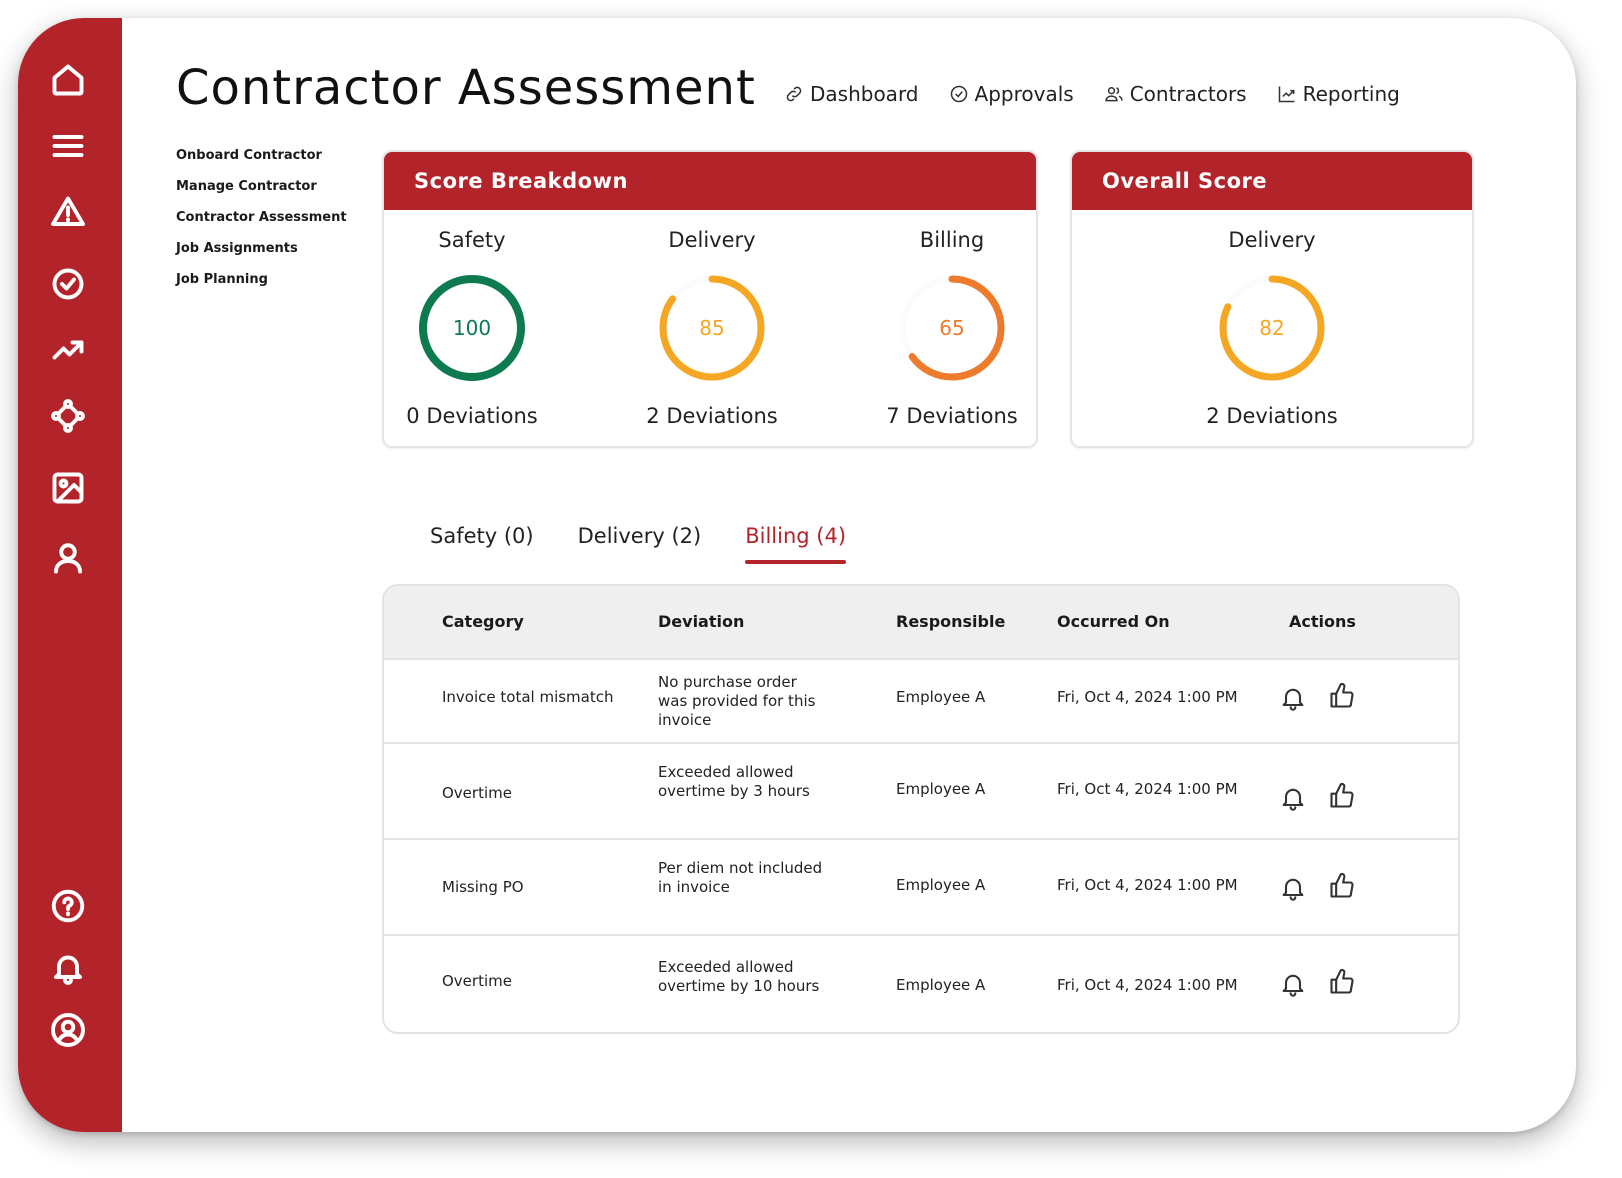 The width and height of the screenshot is (1622, 1178). Describe the element at coordinates (528, 697) in the screenshot. I see `cell-category: Invoice total mismatch` at that location.